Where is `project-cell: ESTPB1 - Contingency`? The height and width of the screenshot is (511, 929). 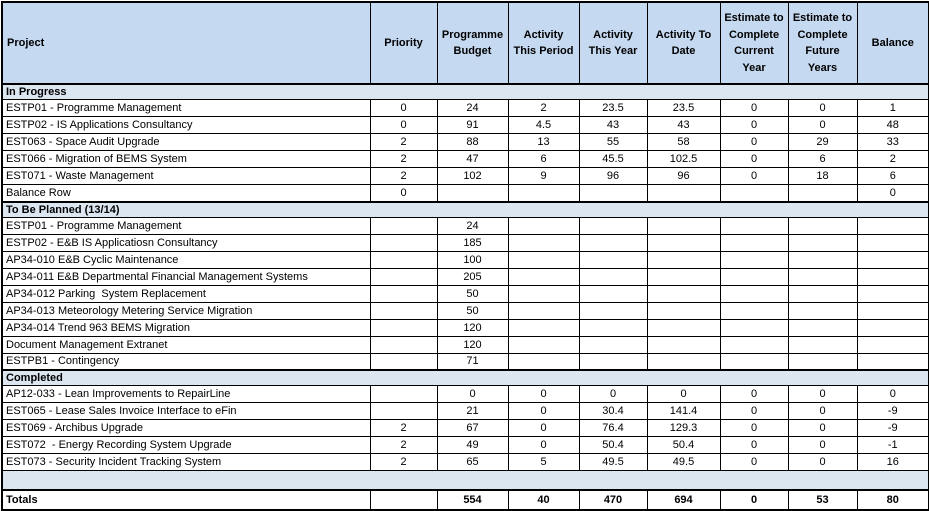
project-cell: ESTPB1 - Contingency is located at coordinates (186, 361).